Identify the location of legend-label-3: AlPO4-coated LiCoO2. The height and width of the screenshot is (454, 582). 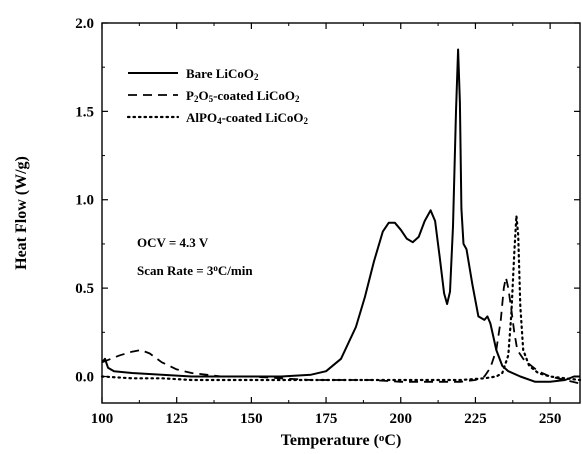
(247, 118).